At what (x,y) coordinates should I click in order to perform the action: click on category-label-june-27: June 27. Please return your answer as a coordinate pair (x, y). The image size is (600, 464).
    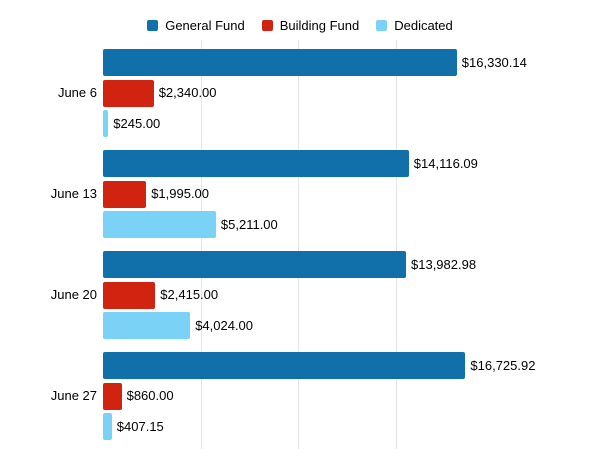
    Looking at the image, I should click on (73, 395).